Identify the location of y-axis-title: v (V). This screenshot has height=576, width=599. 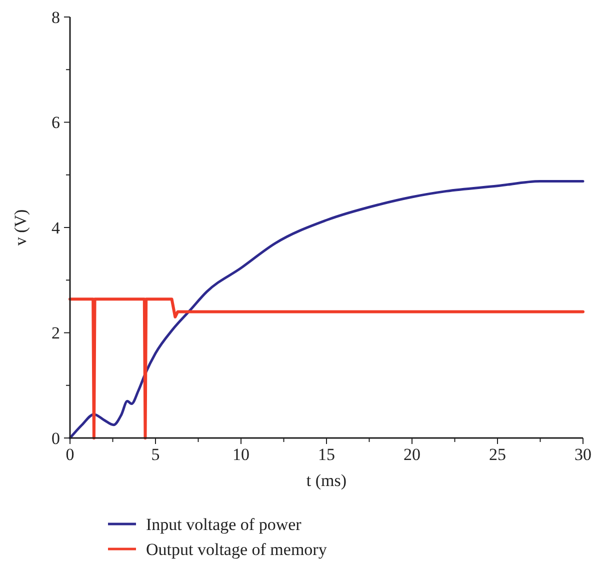
(20, 227).